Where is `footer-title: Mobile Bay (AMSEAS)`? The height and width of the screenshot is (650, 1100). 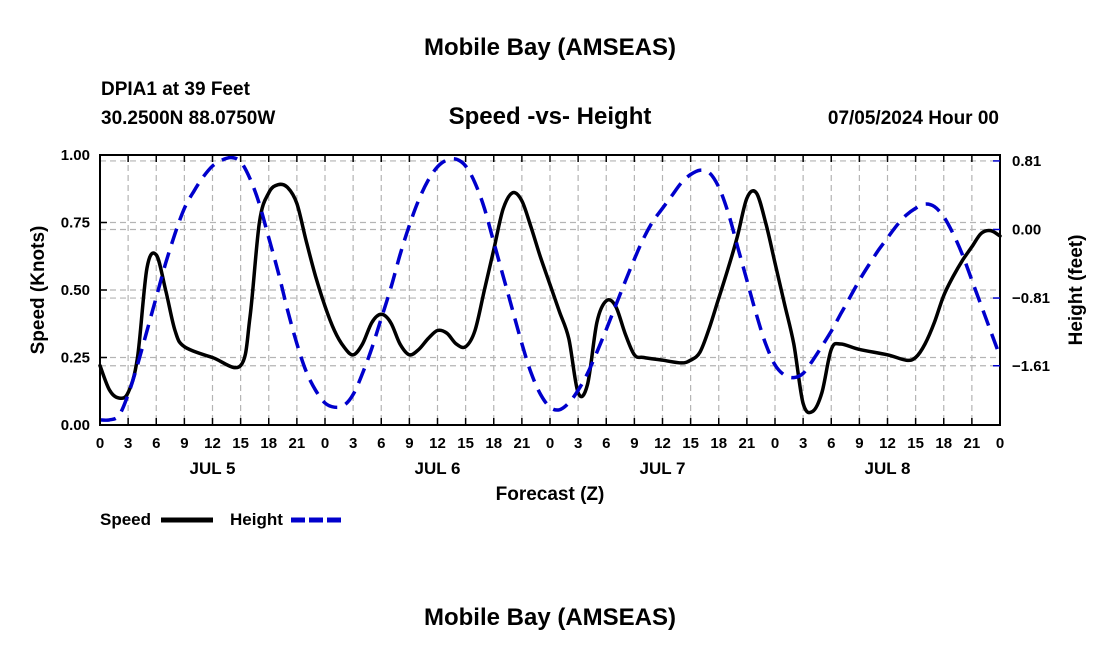 footer-title: Mobile Bay (AMSEAS) is located at coordinates (550, 617).